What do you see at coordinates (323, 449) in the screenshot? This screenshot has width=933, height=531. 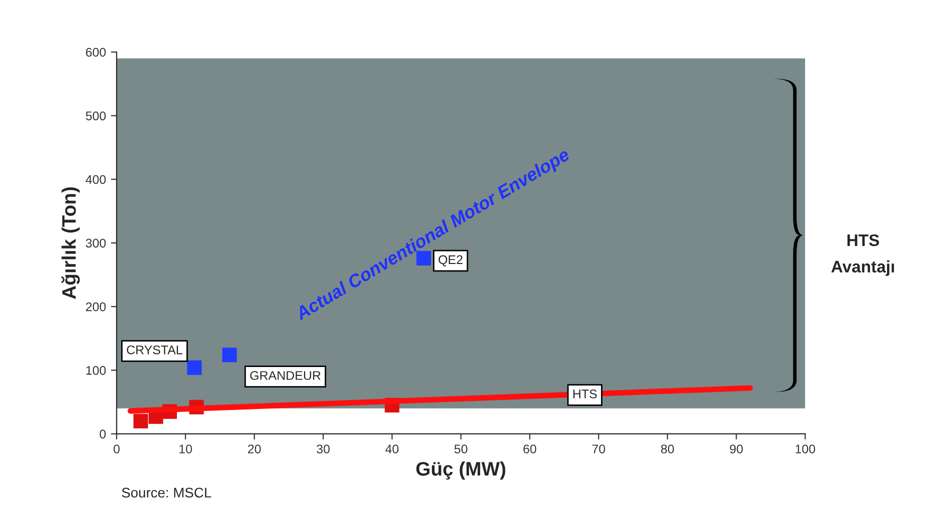 I see `x-tick-label: 30` at bounding box center [323, 449].